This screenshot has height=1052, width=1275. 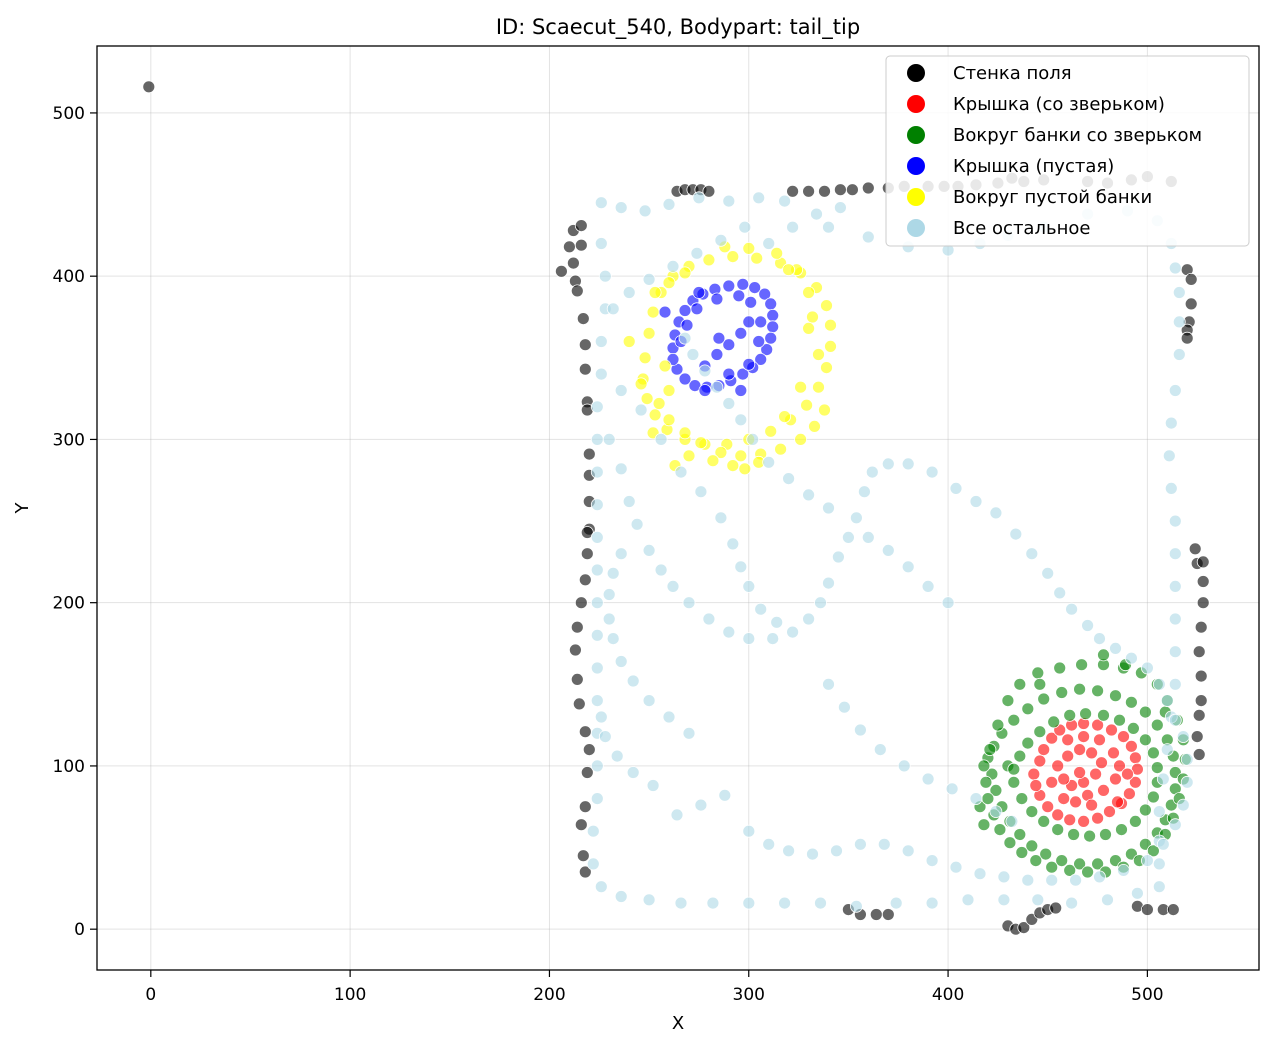 What do you see at coordinates (1085, 772) in the screenshot?
I see `series-2-points` at bounding box center [1085, 772].